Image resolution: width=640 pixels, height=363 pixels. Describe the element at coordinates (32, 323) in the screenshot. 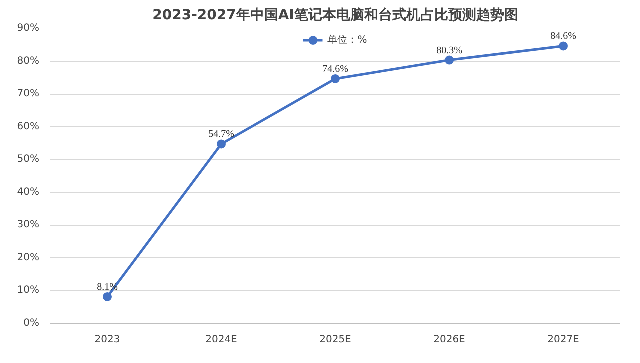

I see `y-tick-label: 0%` at that location.